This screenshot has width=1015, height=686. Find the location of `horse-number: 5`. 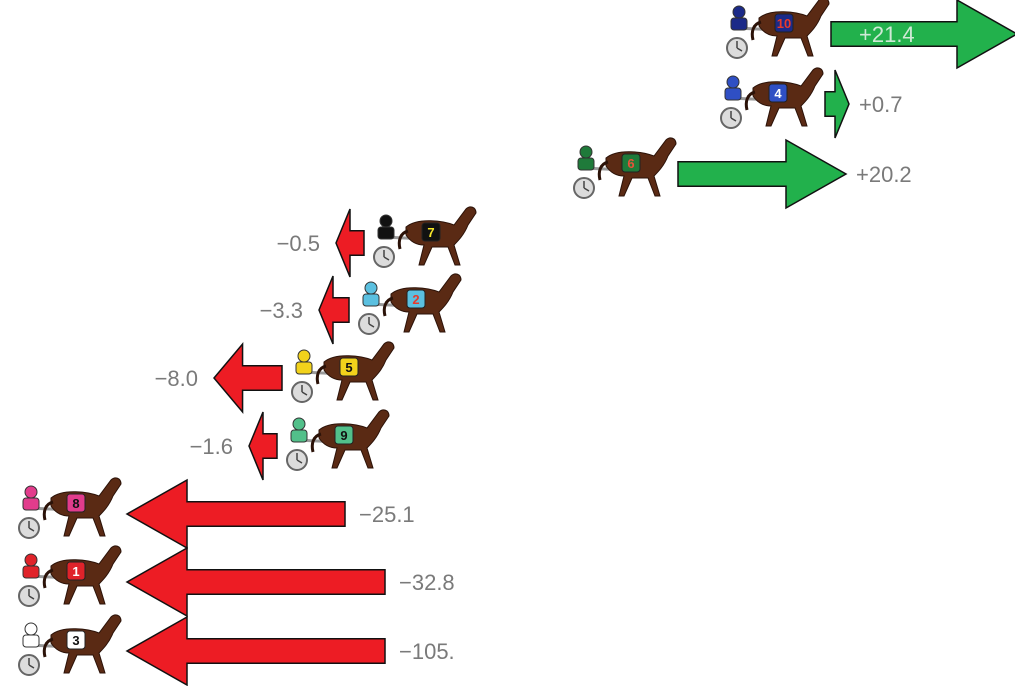

horse-number: 5 is located at coordinates (348, 367).